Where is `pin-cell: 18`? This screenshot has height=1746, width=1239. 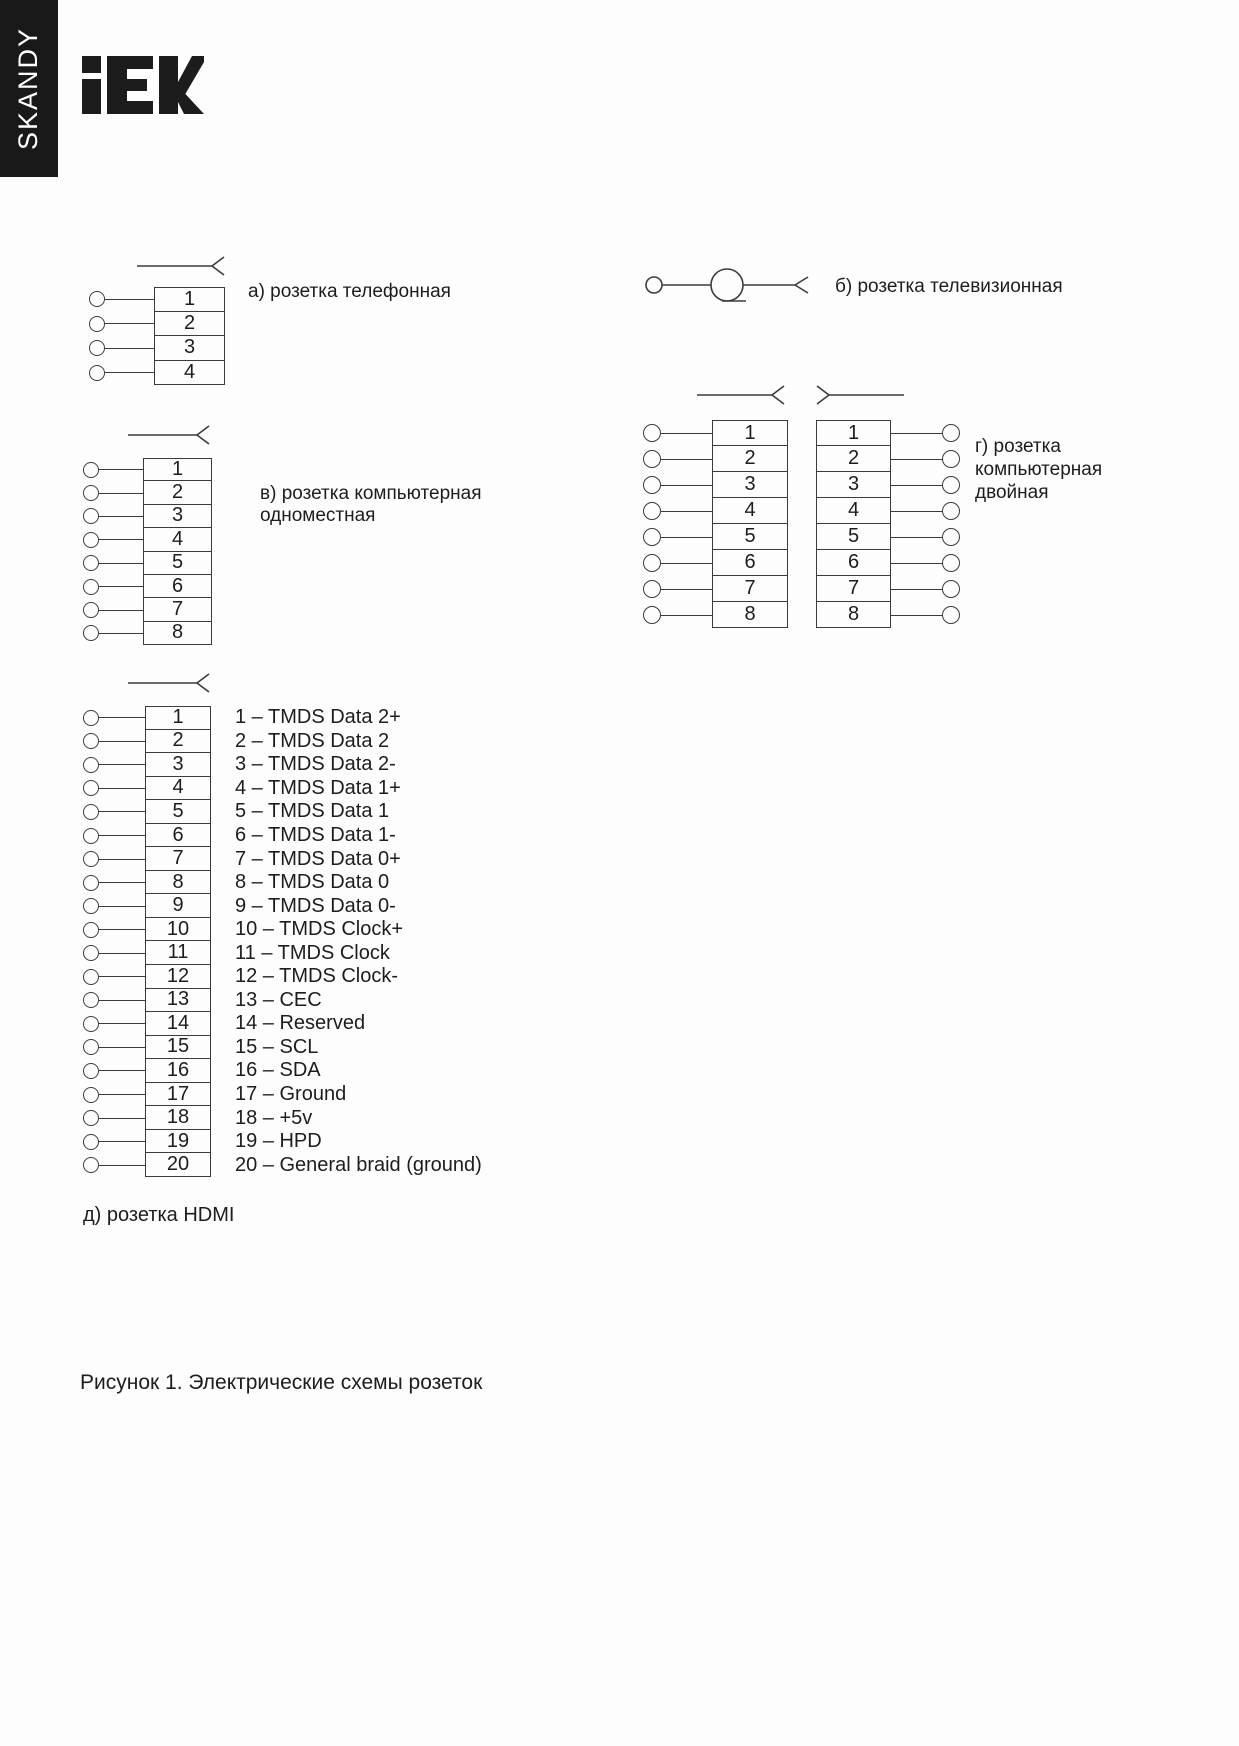 pin-cell: 18 is located at coordinates (178, 1118).